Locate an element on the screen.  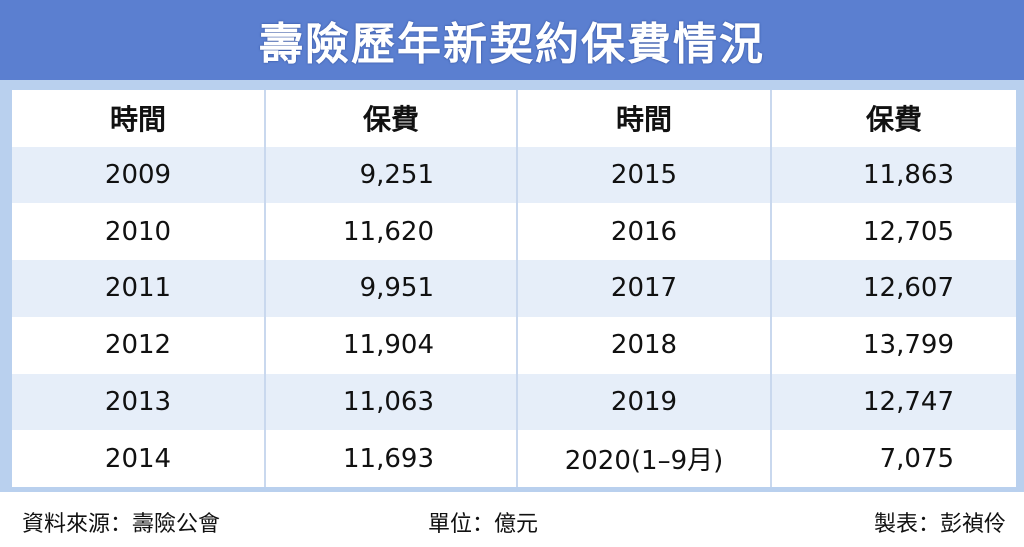
premium-cell: 12,607 is located at coordinates (894, 288).